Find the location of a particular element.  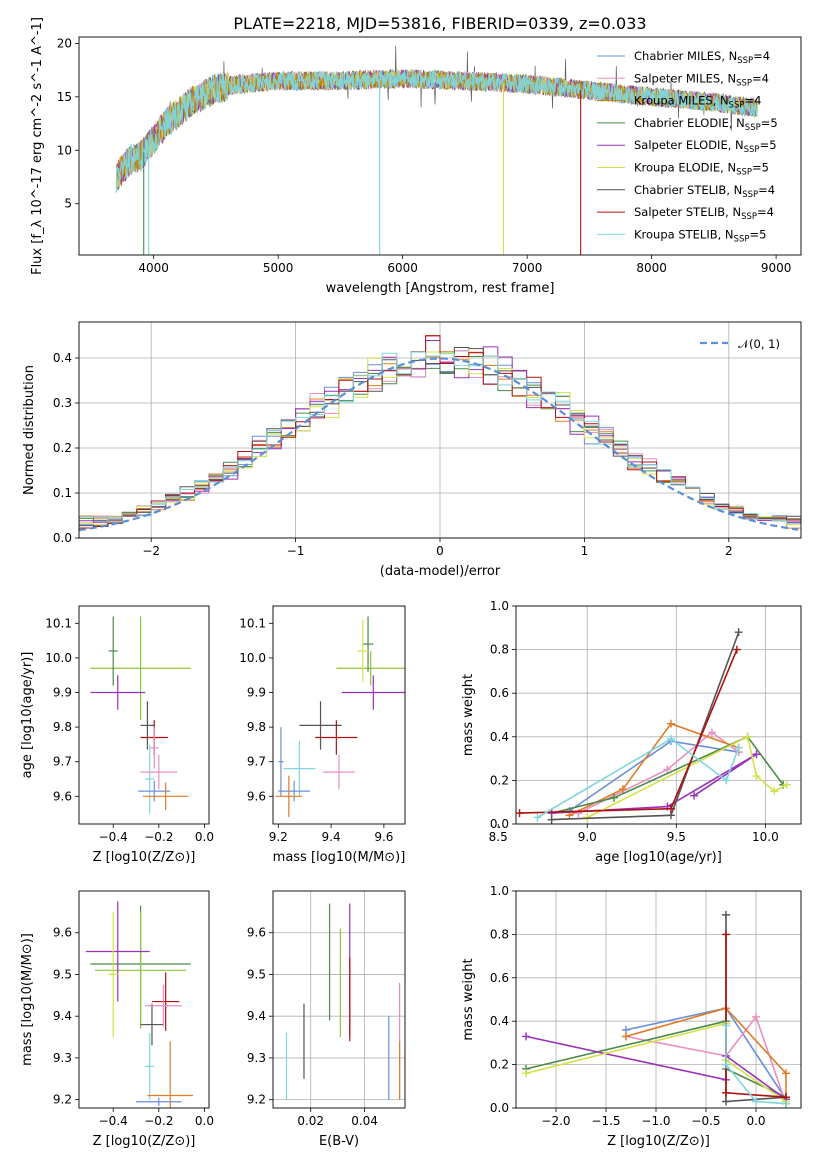

y-tick-label: 9.9 is located at coordinates (256, 693).